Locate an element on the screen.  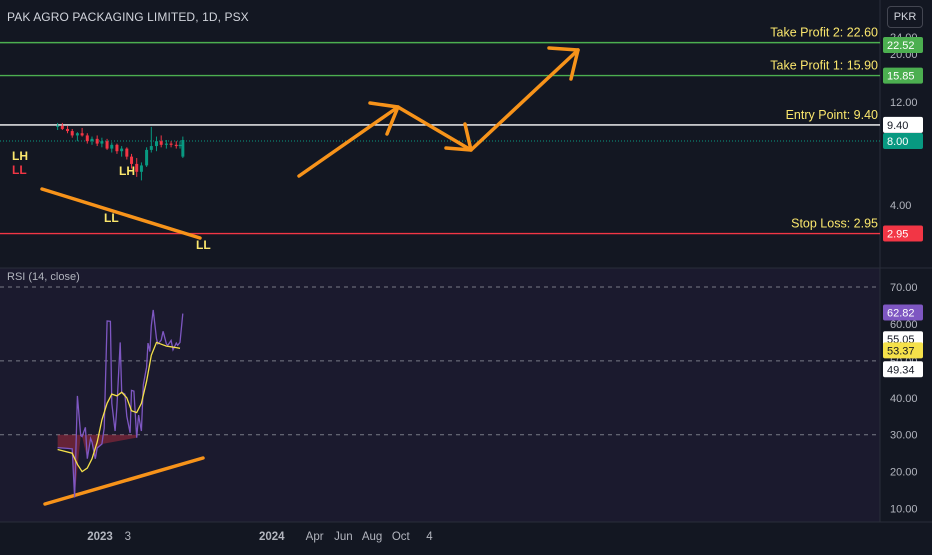
level-tag-entry-bg is located at coordinates (903, 124).